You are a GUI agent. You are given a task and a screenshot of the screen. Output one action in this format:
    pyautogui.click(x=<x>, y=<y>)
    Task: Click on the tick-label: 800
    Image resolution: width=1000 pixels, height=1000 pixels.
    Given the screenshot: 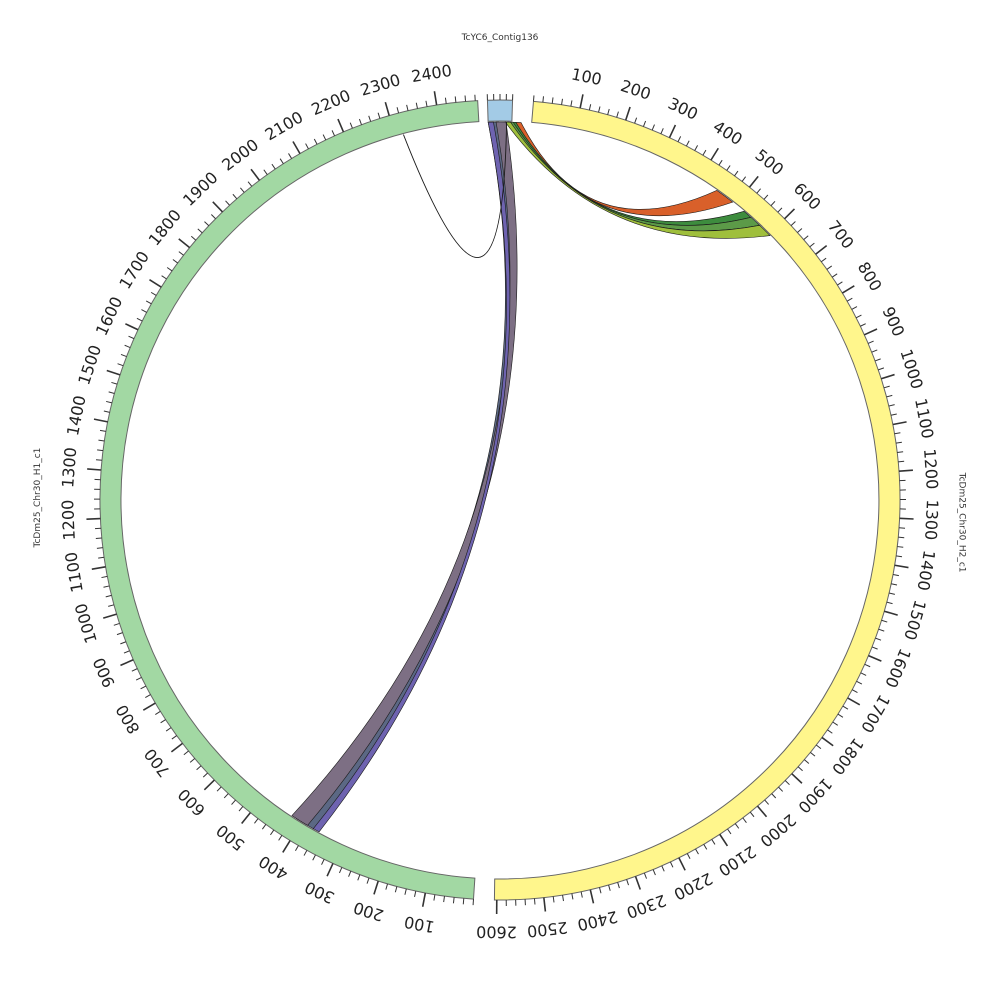 What is the action you would take?
    pyautogui.click(x=128, y=719)
    